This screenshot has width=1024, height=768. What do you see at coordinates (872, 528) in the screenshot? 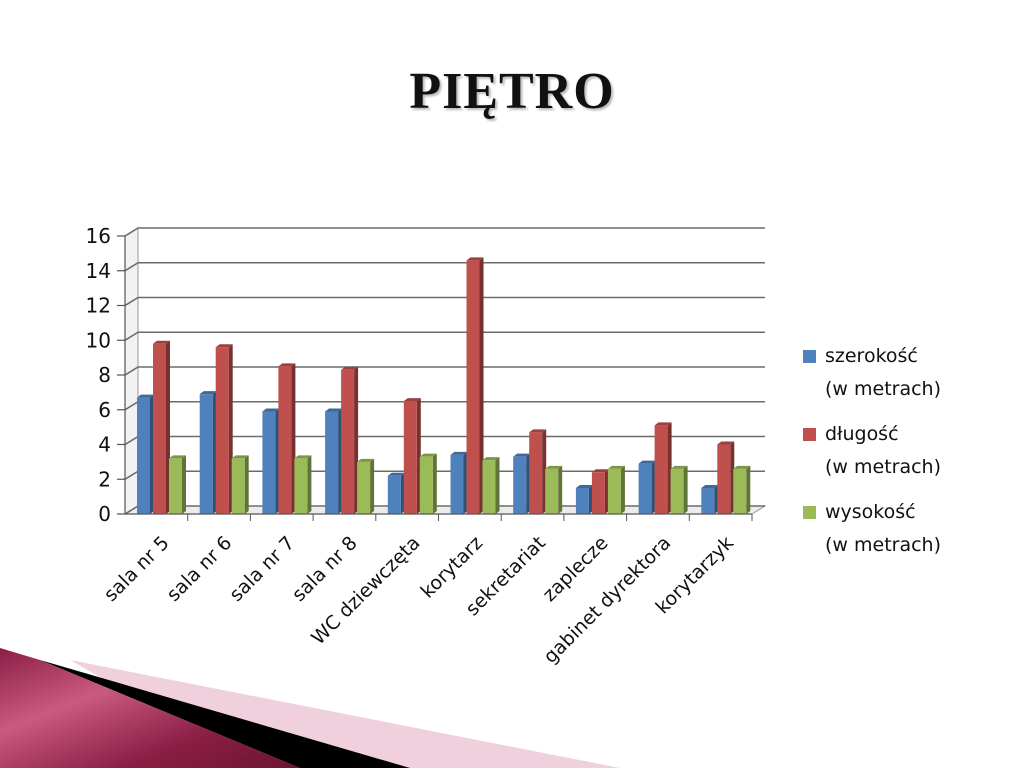
I see `legend-item: wysokość (w metrach)` at bounding box center [872, 528].